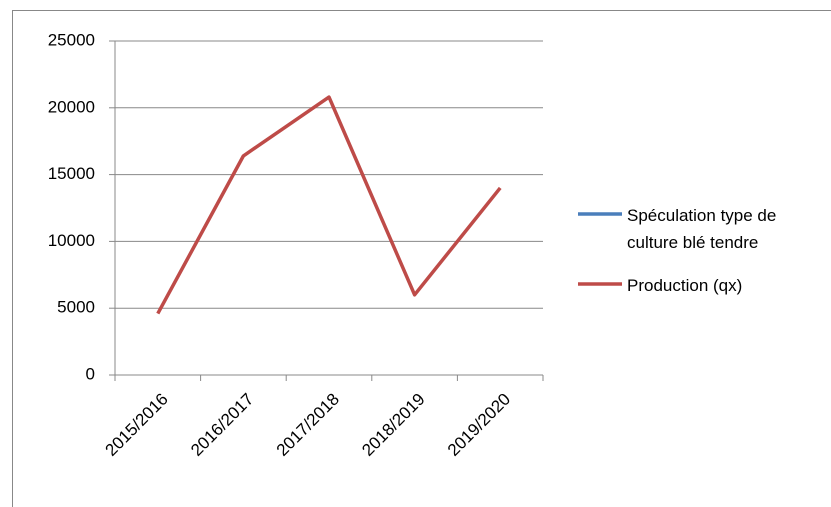 The image size is (831, 507). I want to click on legend-label: Production (qx), so click(685, 285).